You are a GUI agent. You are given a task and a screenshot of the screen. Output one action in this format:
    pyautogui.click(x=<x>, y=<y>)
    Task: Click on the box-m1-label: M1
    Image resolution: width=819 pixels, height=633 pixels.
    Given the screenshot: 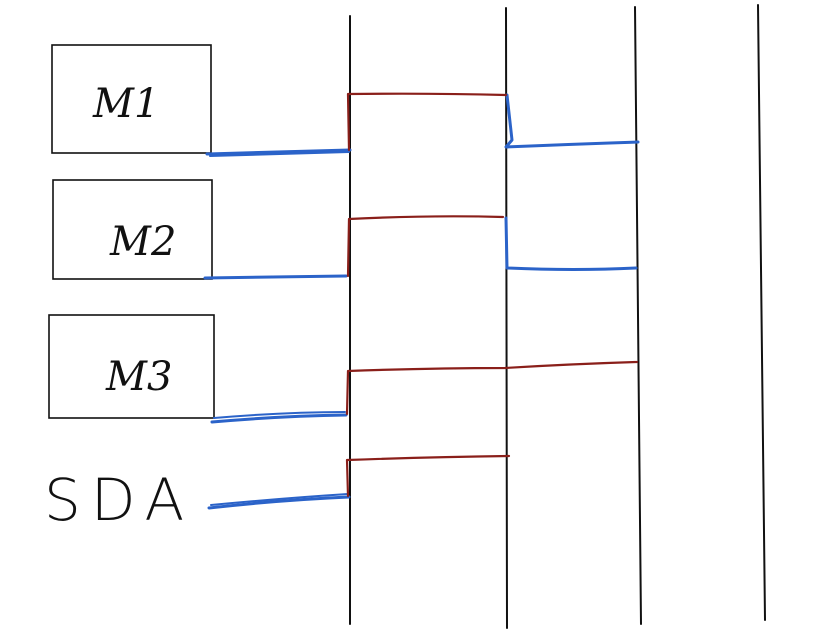 What is the action you would take?
    pyautogui.click(x=125, y=104)
    